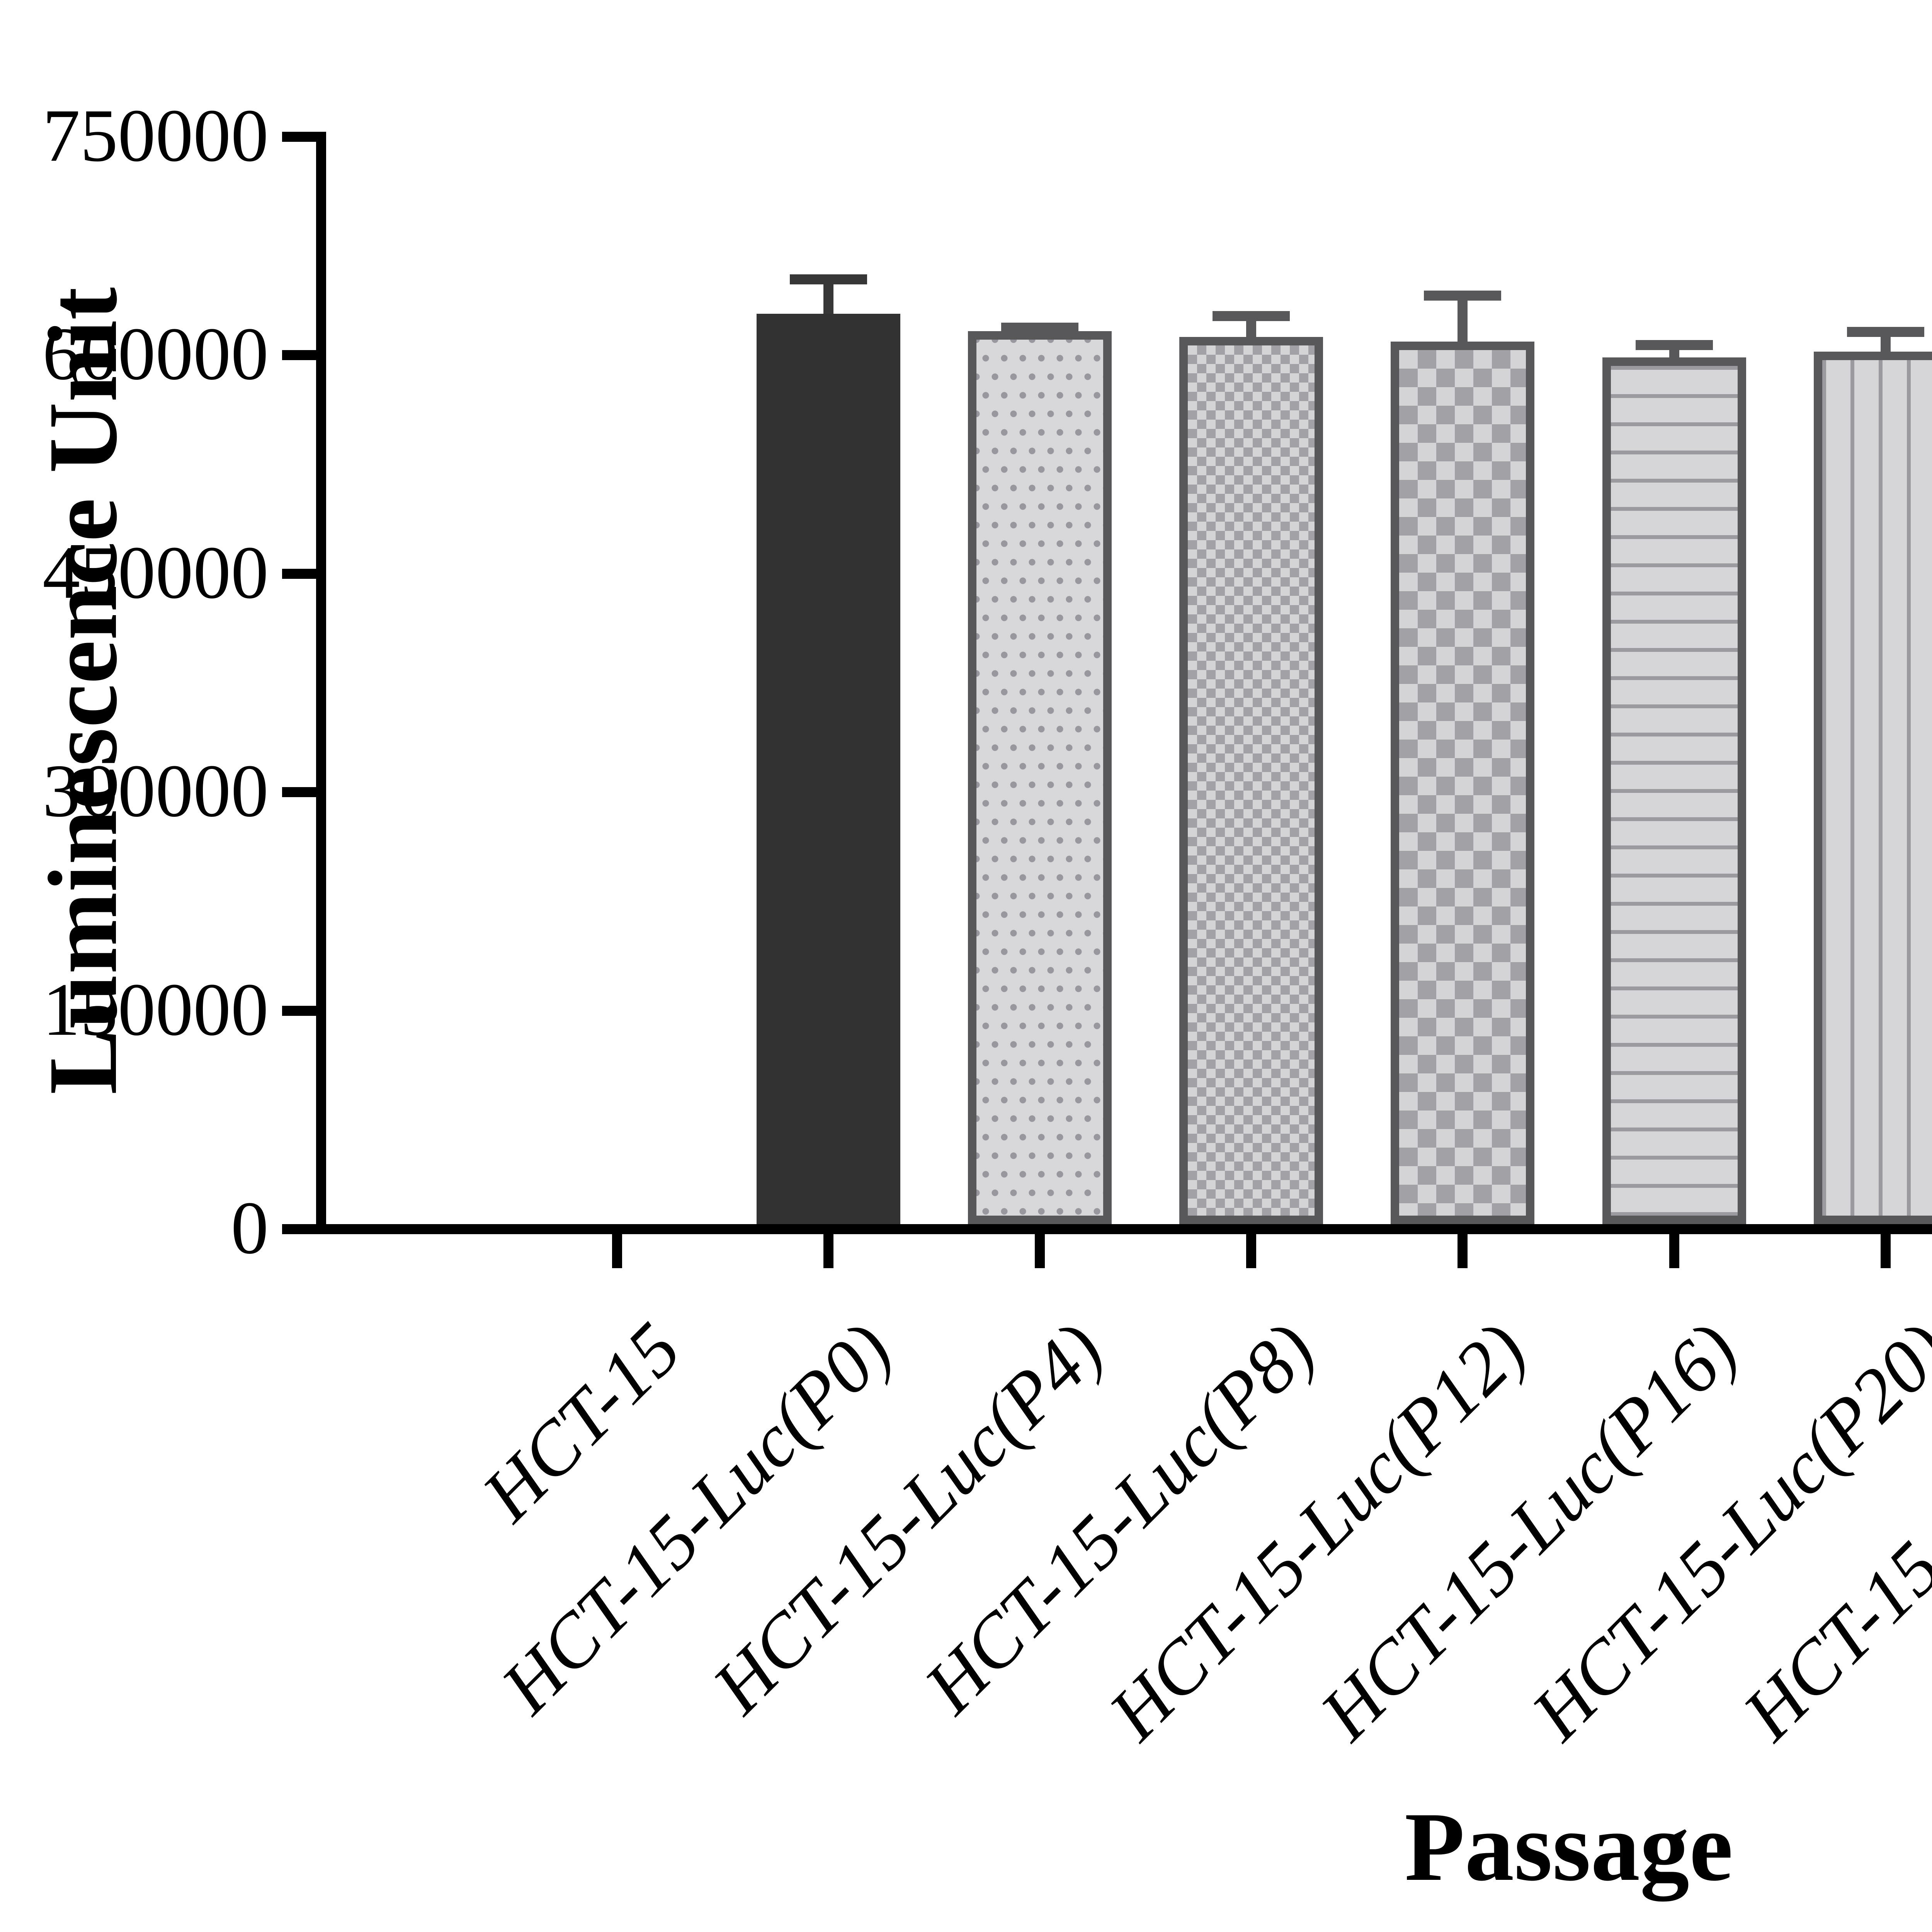 Image resolution: width=1932 pixels, height=1932 pixels. Describe the element at coordinates (1463, 783) in the screenshot. I see `bar-HCT-15-Luc(P12)` at that location.